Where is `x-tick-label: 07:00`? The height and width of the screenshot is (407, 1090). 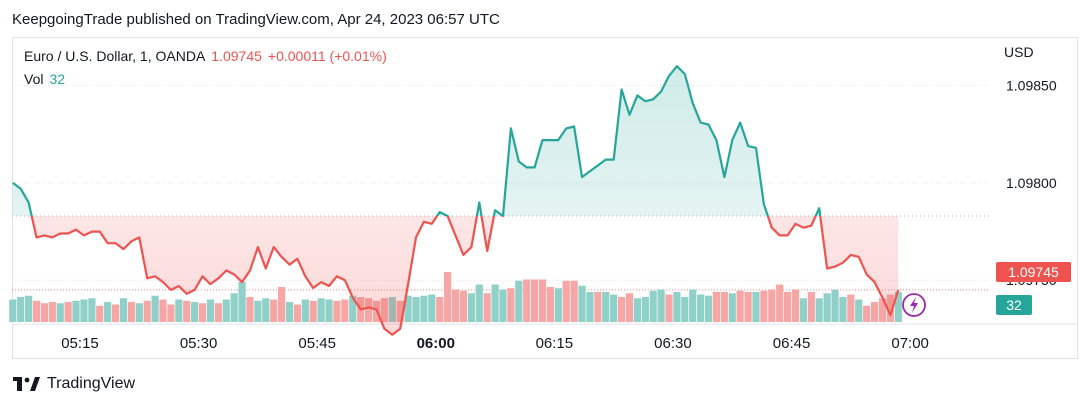
x-tick-label: 07:00 is located at coordinates (910, 343).